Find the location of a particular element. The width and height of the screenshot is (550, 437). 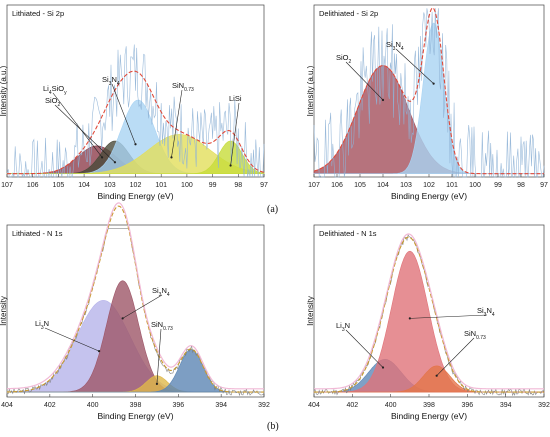

panel-title: Lithiated - N 1s is located at coordinates (37, 233).